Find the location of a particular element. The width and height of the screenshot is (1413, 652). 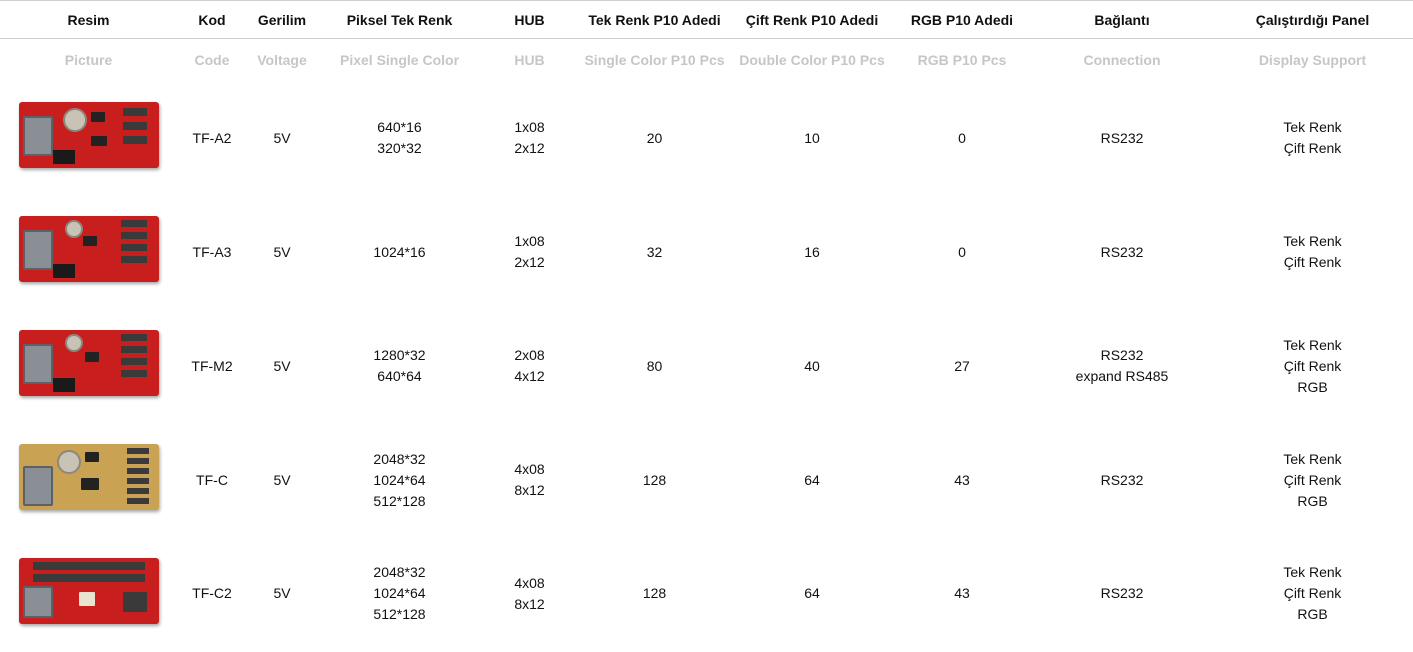

rgb-count-cell: 27 is located at coordinates (962, 365).